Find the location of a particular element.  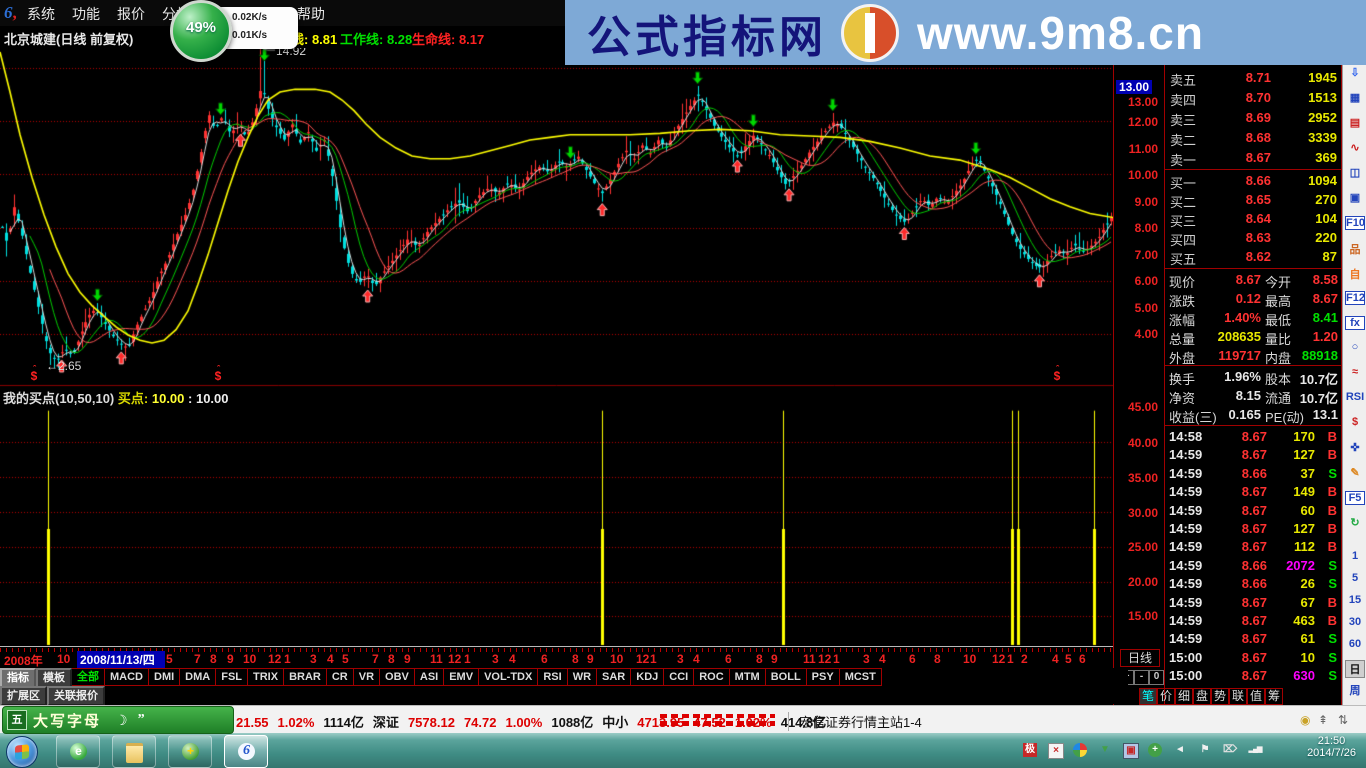

taskbar-app-folder is located at coordinates (134, 751).